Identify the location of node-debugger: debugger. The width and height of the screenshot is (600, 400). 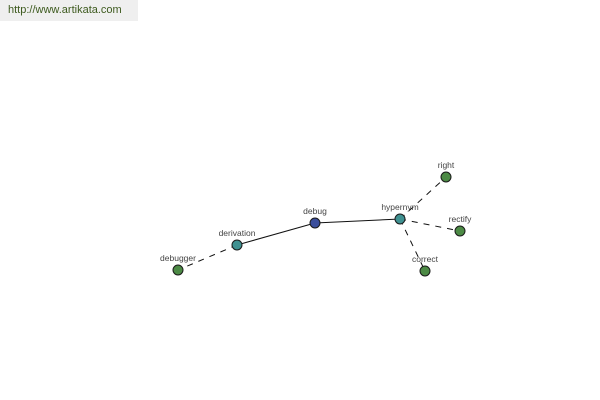
(178, 264).